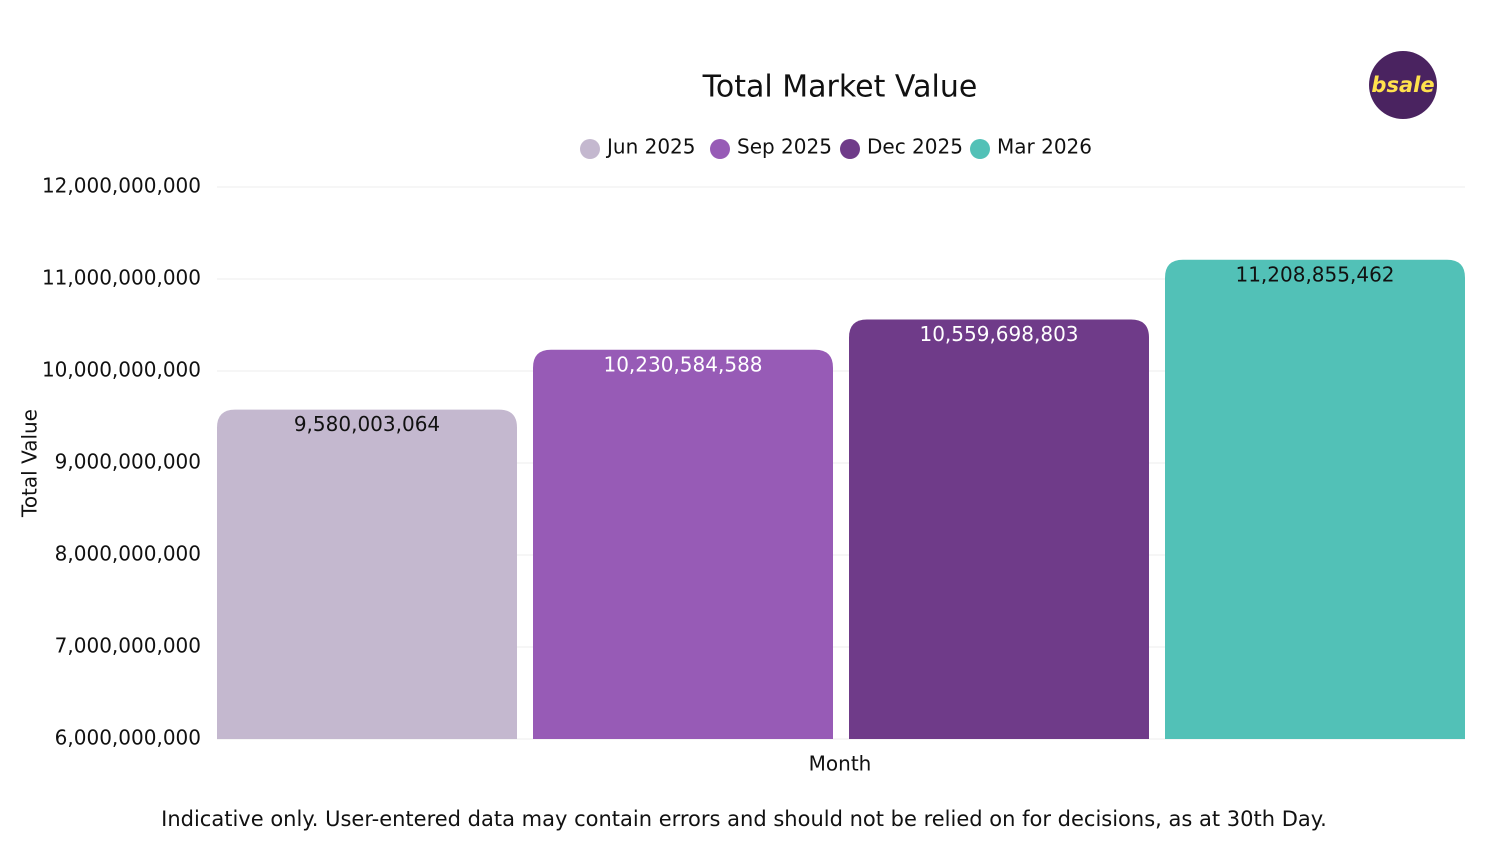 This screenshot has width=1488, height=850. I want to click on logo-badge, so click(1403, 85).